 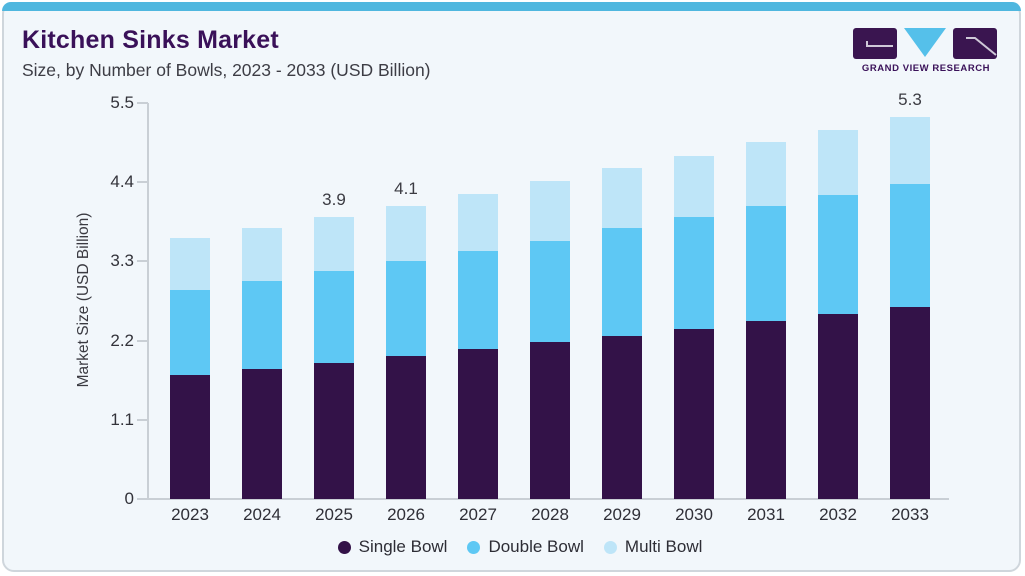 I want to click on y-axis-tick-label: 2.2, so click(x=122, y=340).